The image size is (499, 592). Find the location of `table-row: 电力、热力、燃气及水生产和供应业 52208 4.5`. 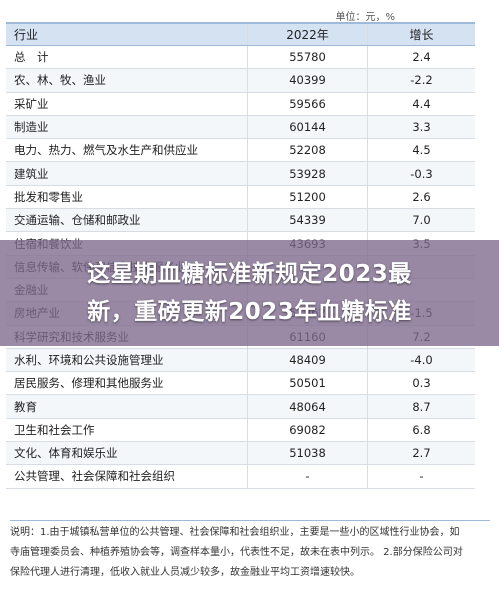

table-row: 电力、热力、燃气及水生产和供应业 52208 4.5 is located at coordinates (240, 151).